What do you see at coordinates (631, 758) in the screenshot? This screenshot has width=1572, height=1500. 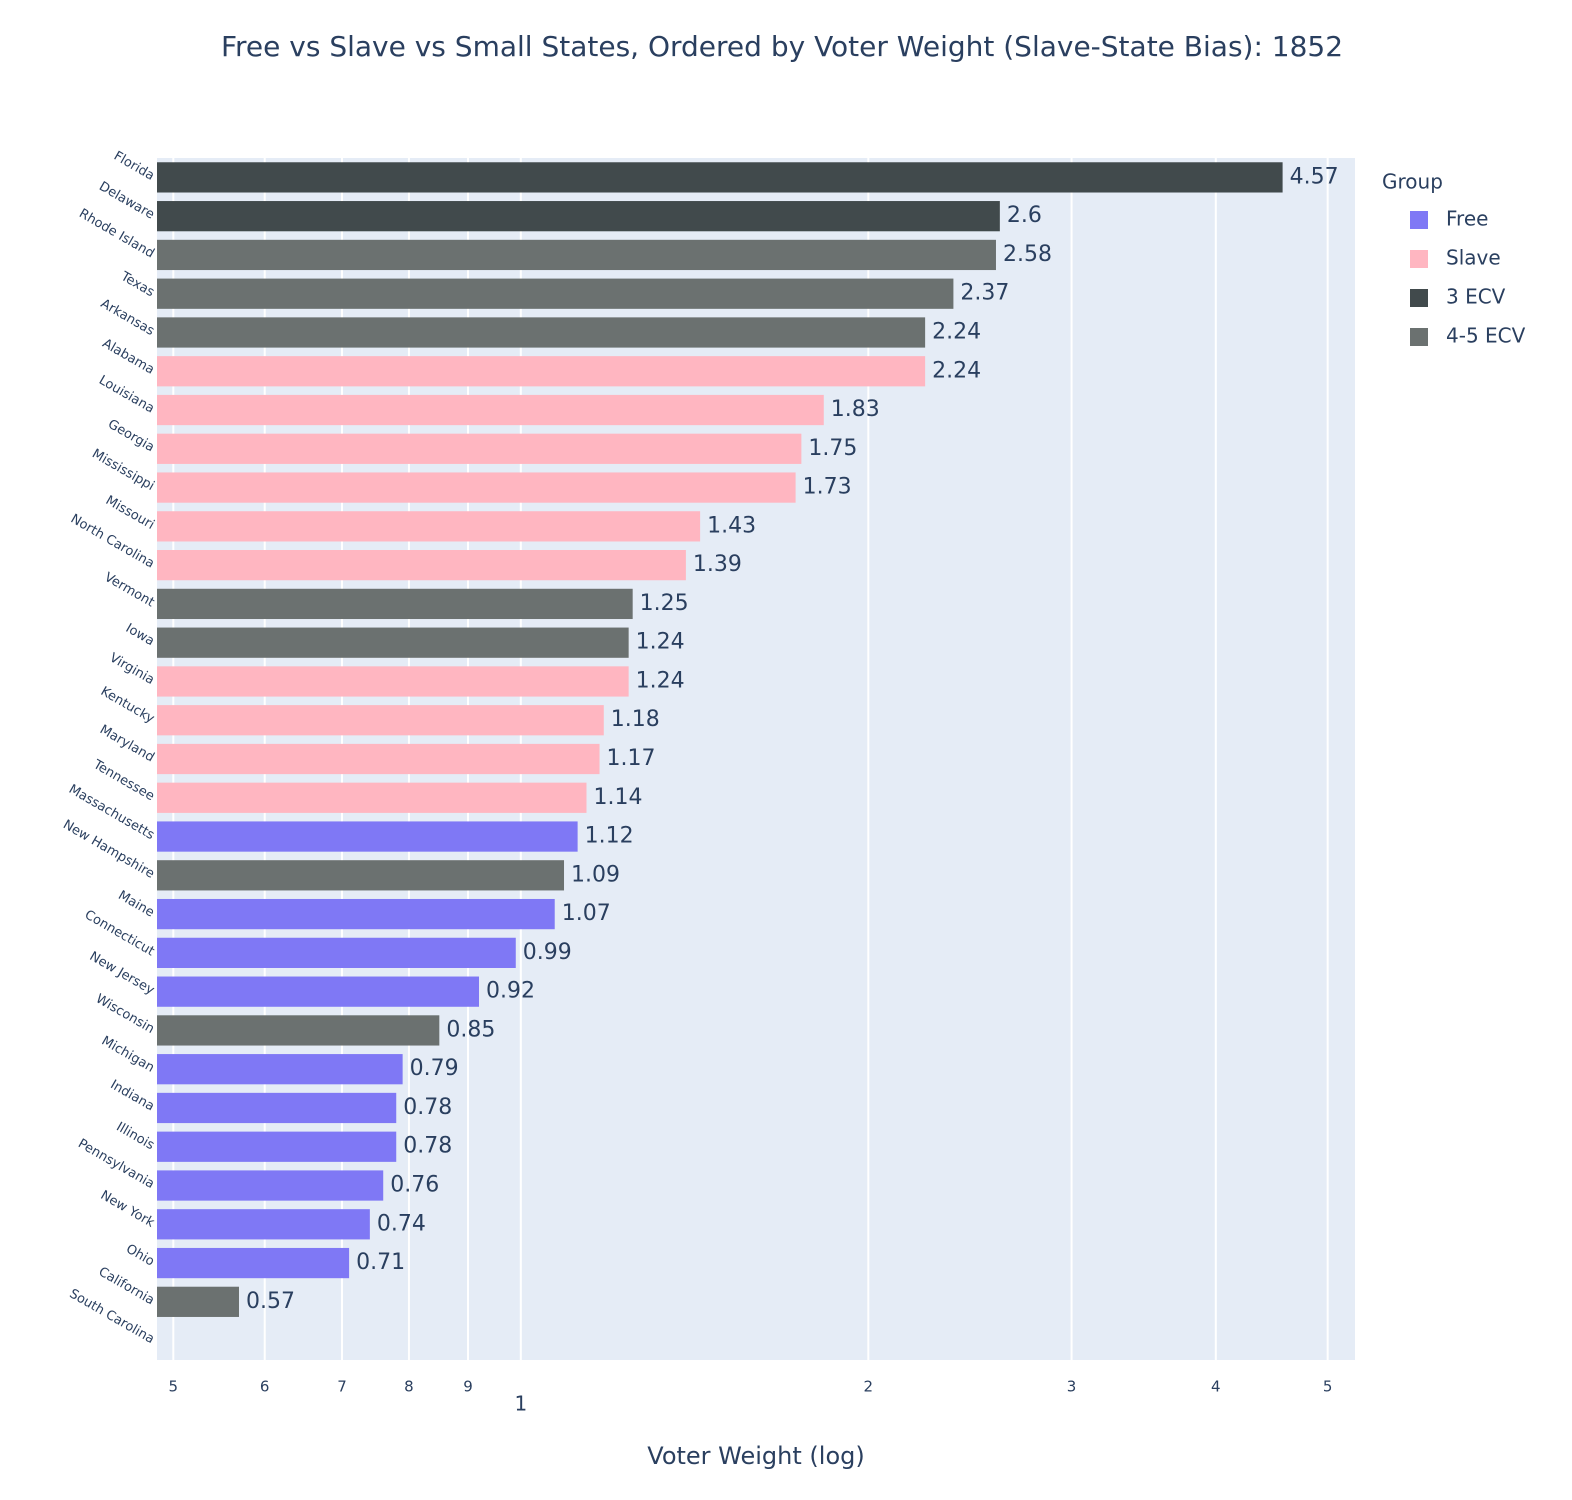 I see `value-label: 1.17` at bounding box center [631, 758].